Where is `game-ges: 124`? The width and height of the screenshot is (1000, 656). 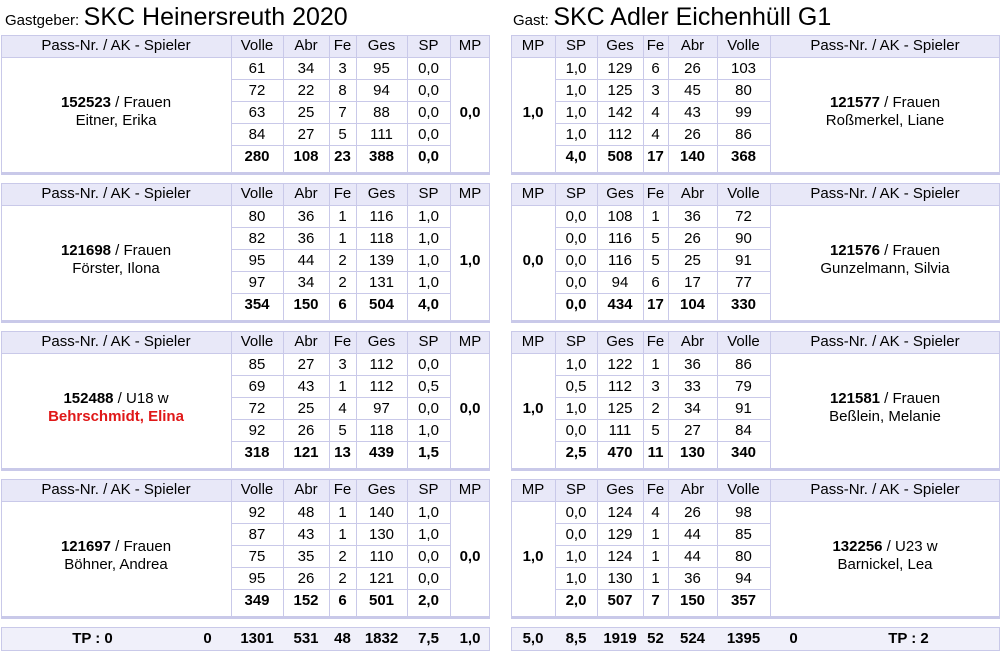 game-ges: 124 is located at coordinates (620, 512).